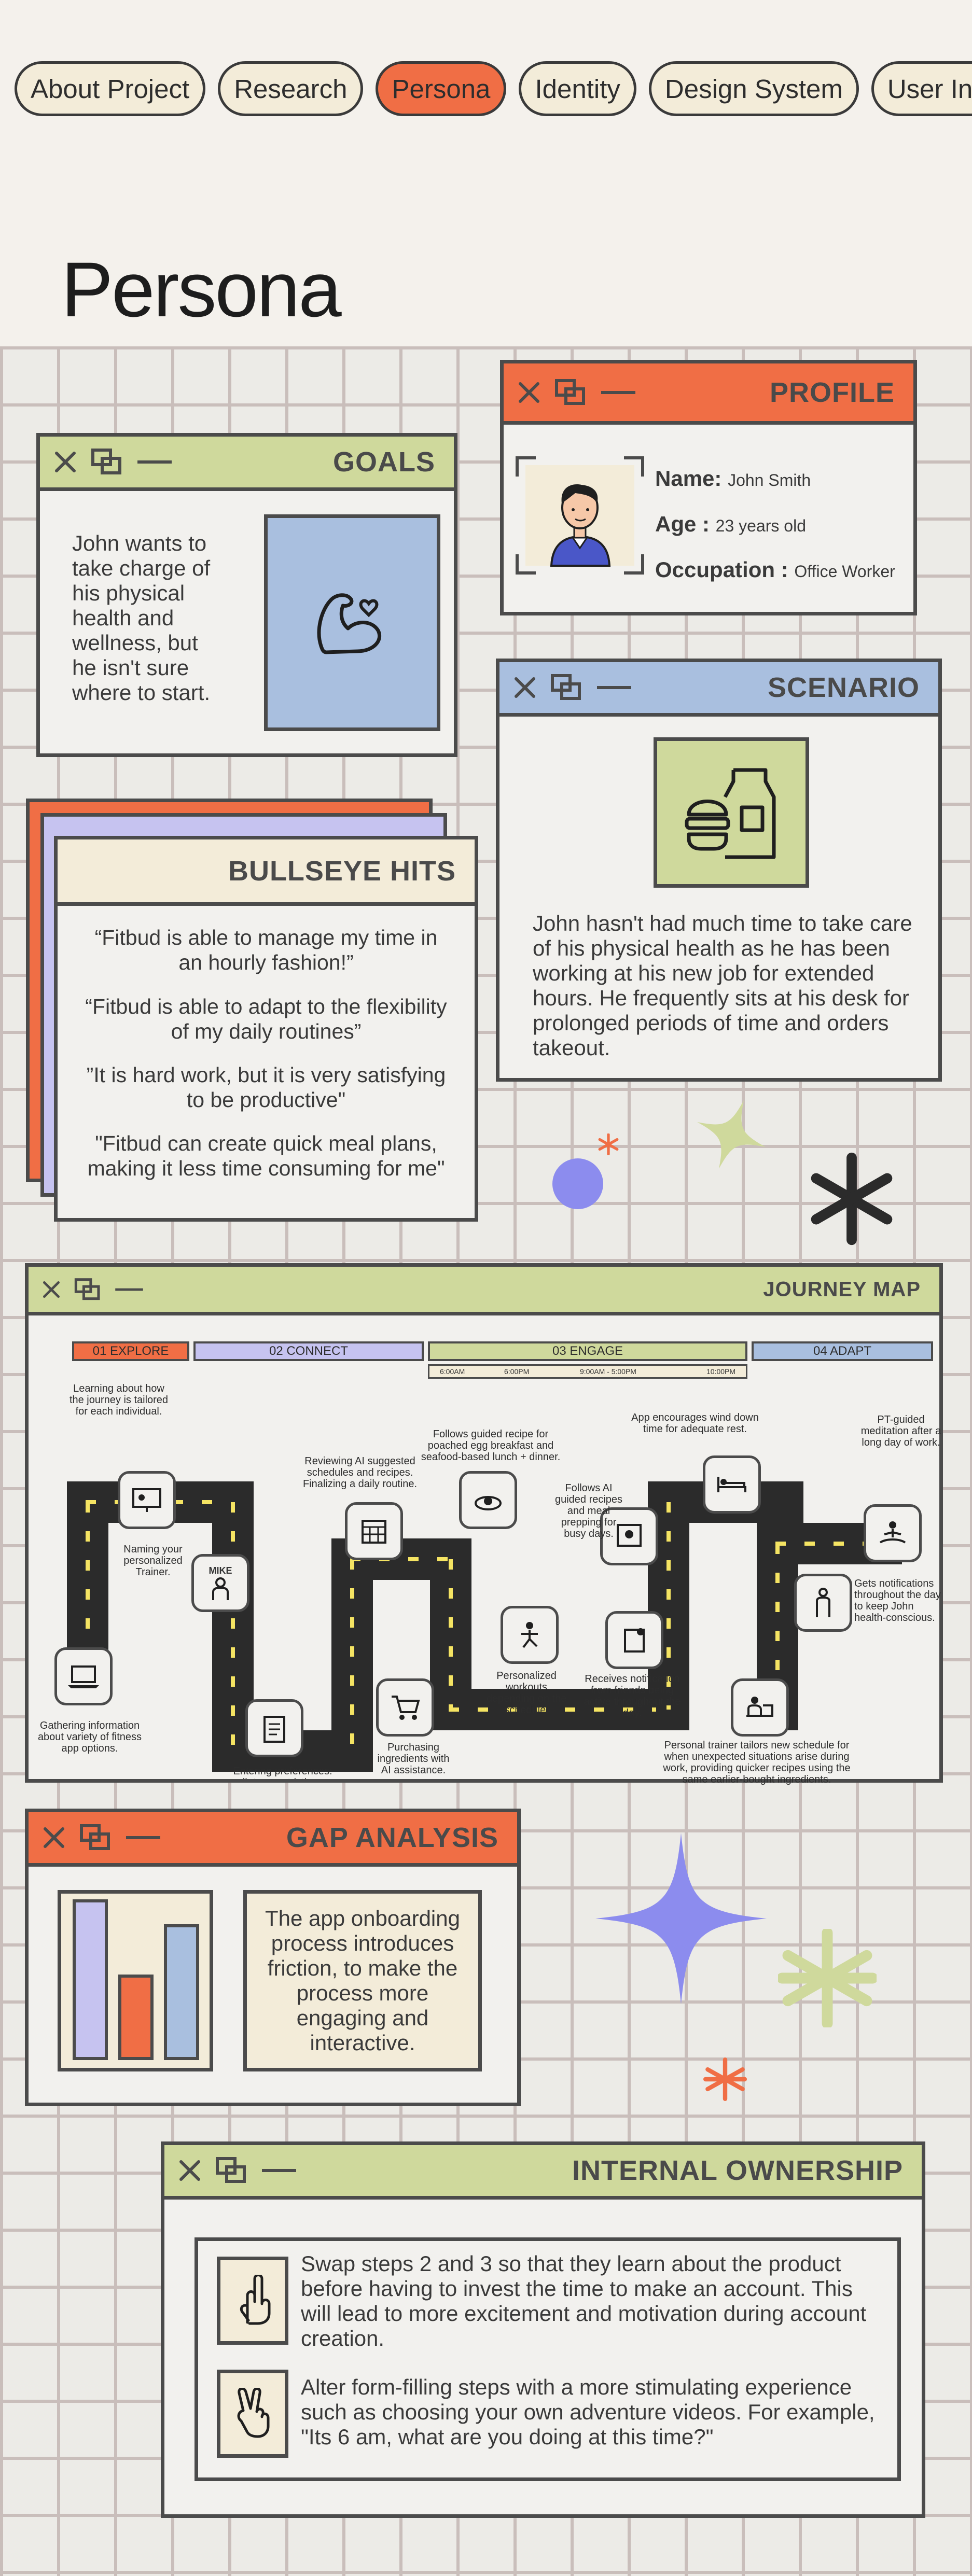 This screenshot has height=2576, width=972. Describe the element at coordinates (843, 687) in the screenshot. I see `scenario-title: SCENARIO` at that location.